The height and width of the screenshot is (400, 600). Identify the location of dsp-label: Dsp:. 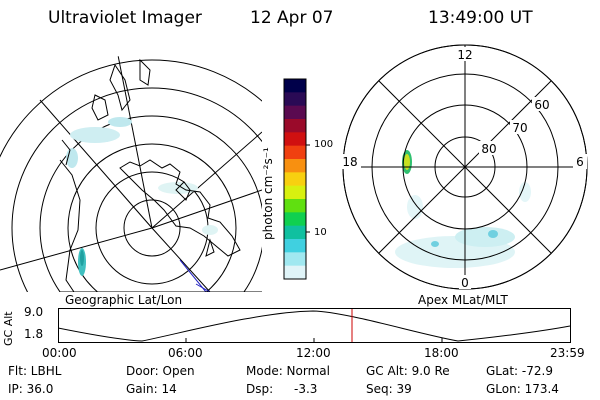
(260, 389).